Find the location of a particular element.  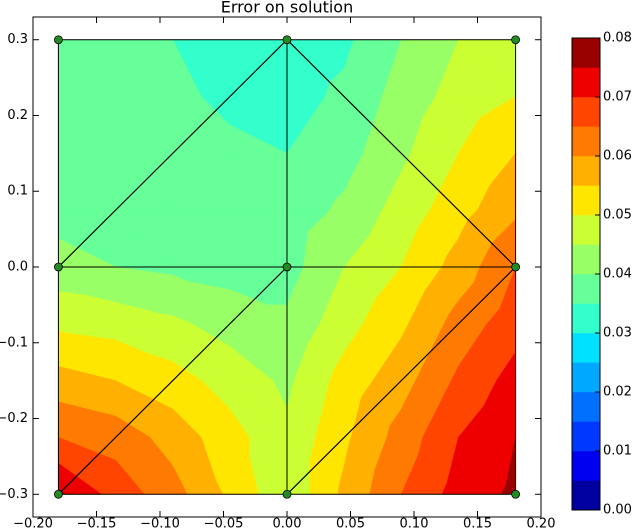

x-tick-label: 0.05 is located at coordinates (350, 523).